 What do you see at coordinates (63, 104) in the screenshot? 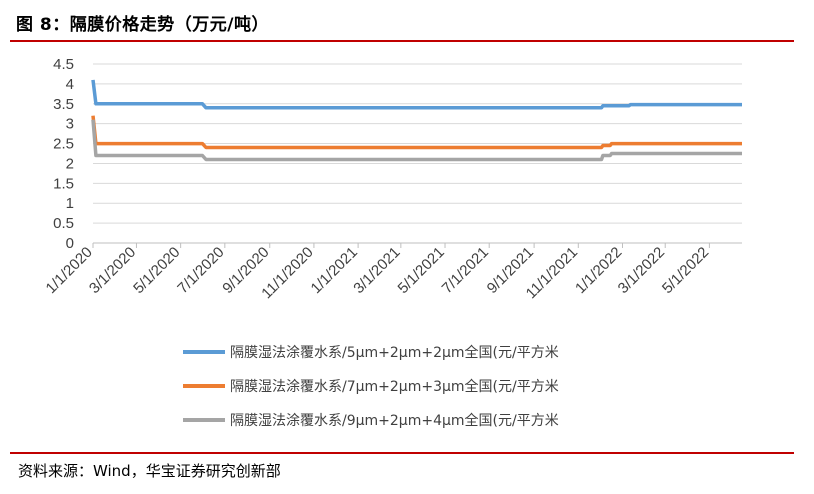
I see `y-tick-label: 3.5` at bounding box center [63, 104].